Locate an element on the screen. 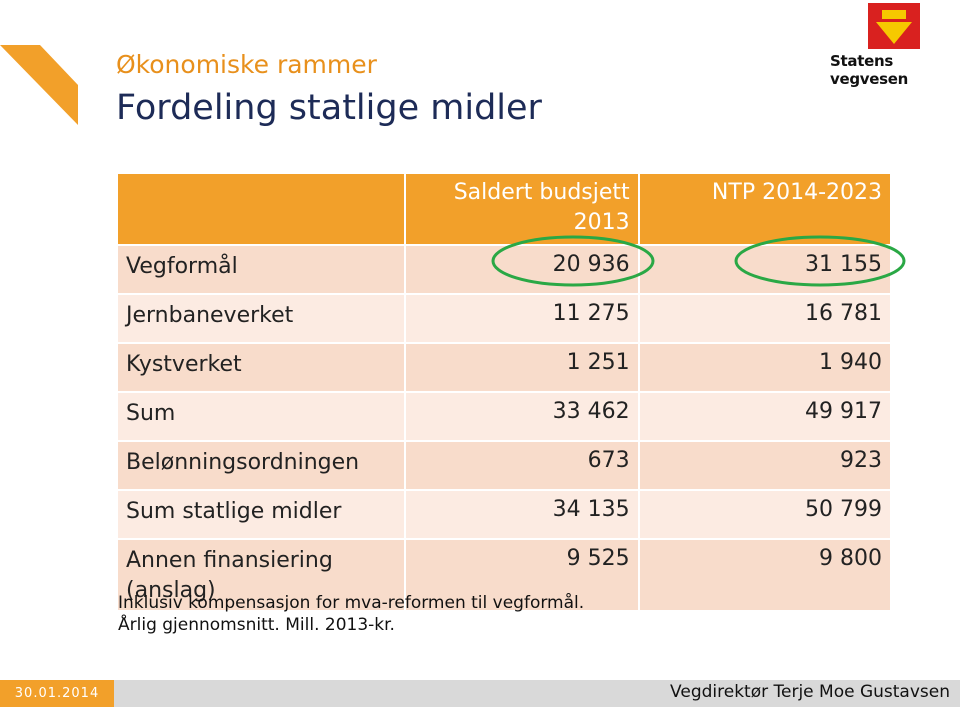 The image size is (960, 711). value-cell: 50 799 is located at coordinates (765, 514).